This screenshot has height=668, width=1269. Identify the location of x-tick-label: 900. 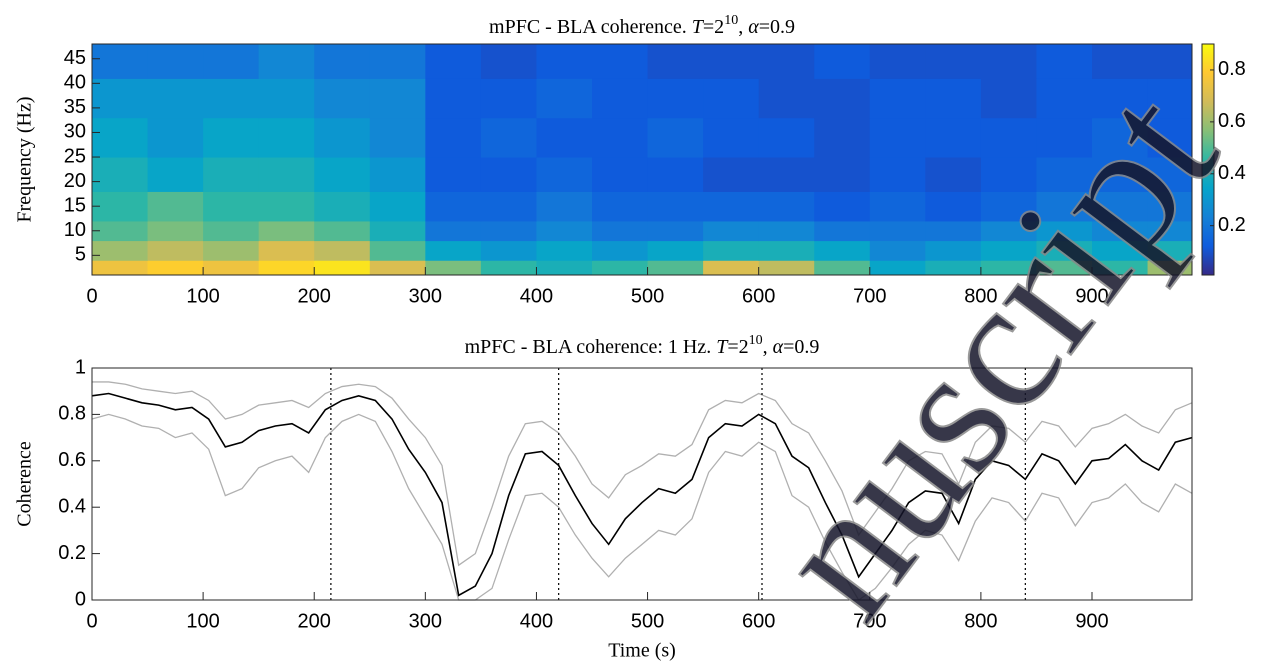
(1091, 621).